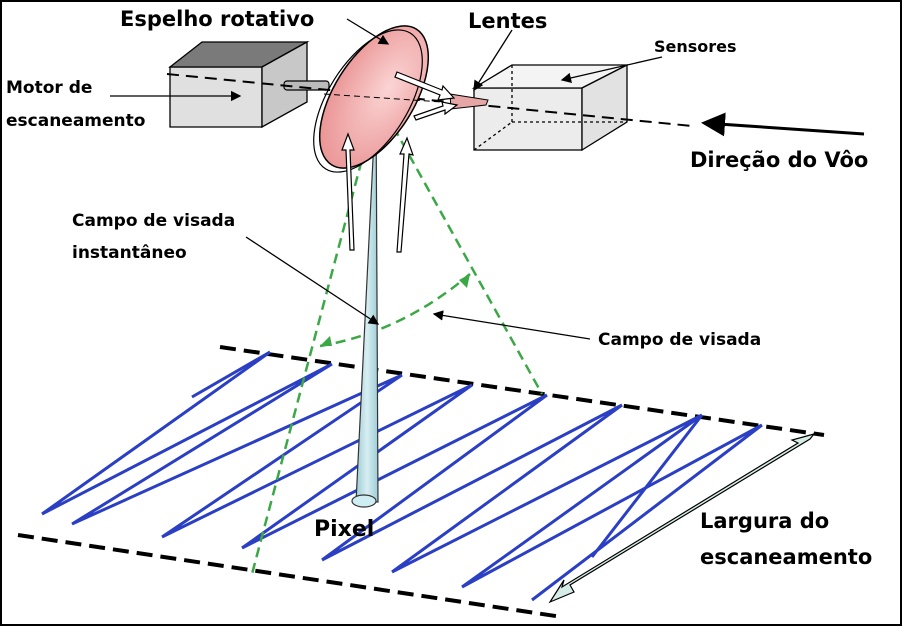  What do you see at coordinates (679, 340) in the screenshot?
I see `label-fov: Campo de visada` at bounding box center [679, 340].